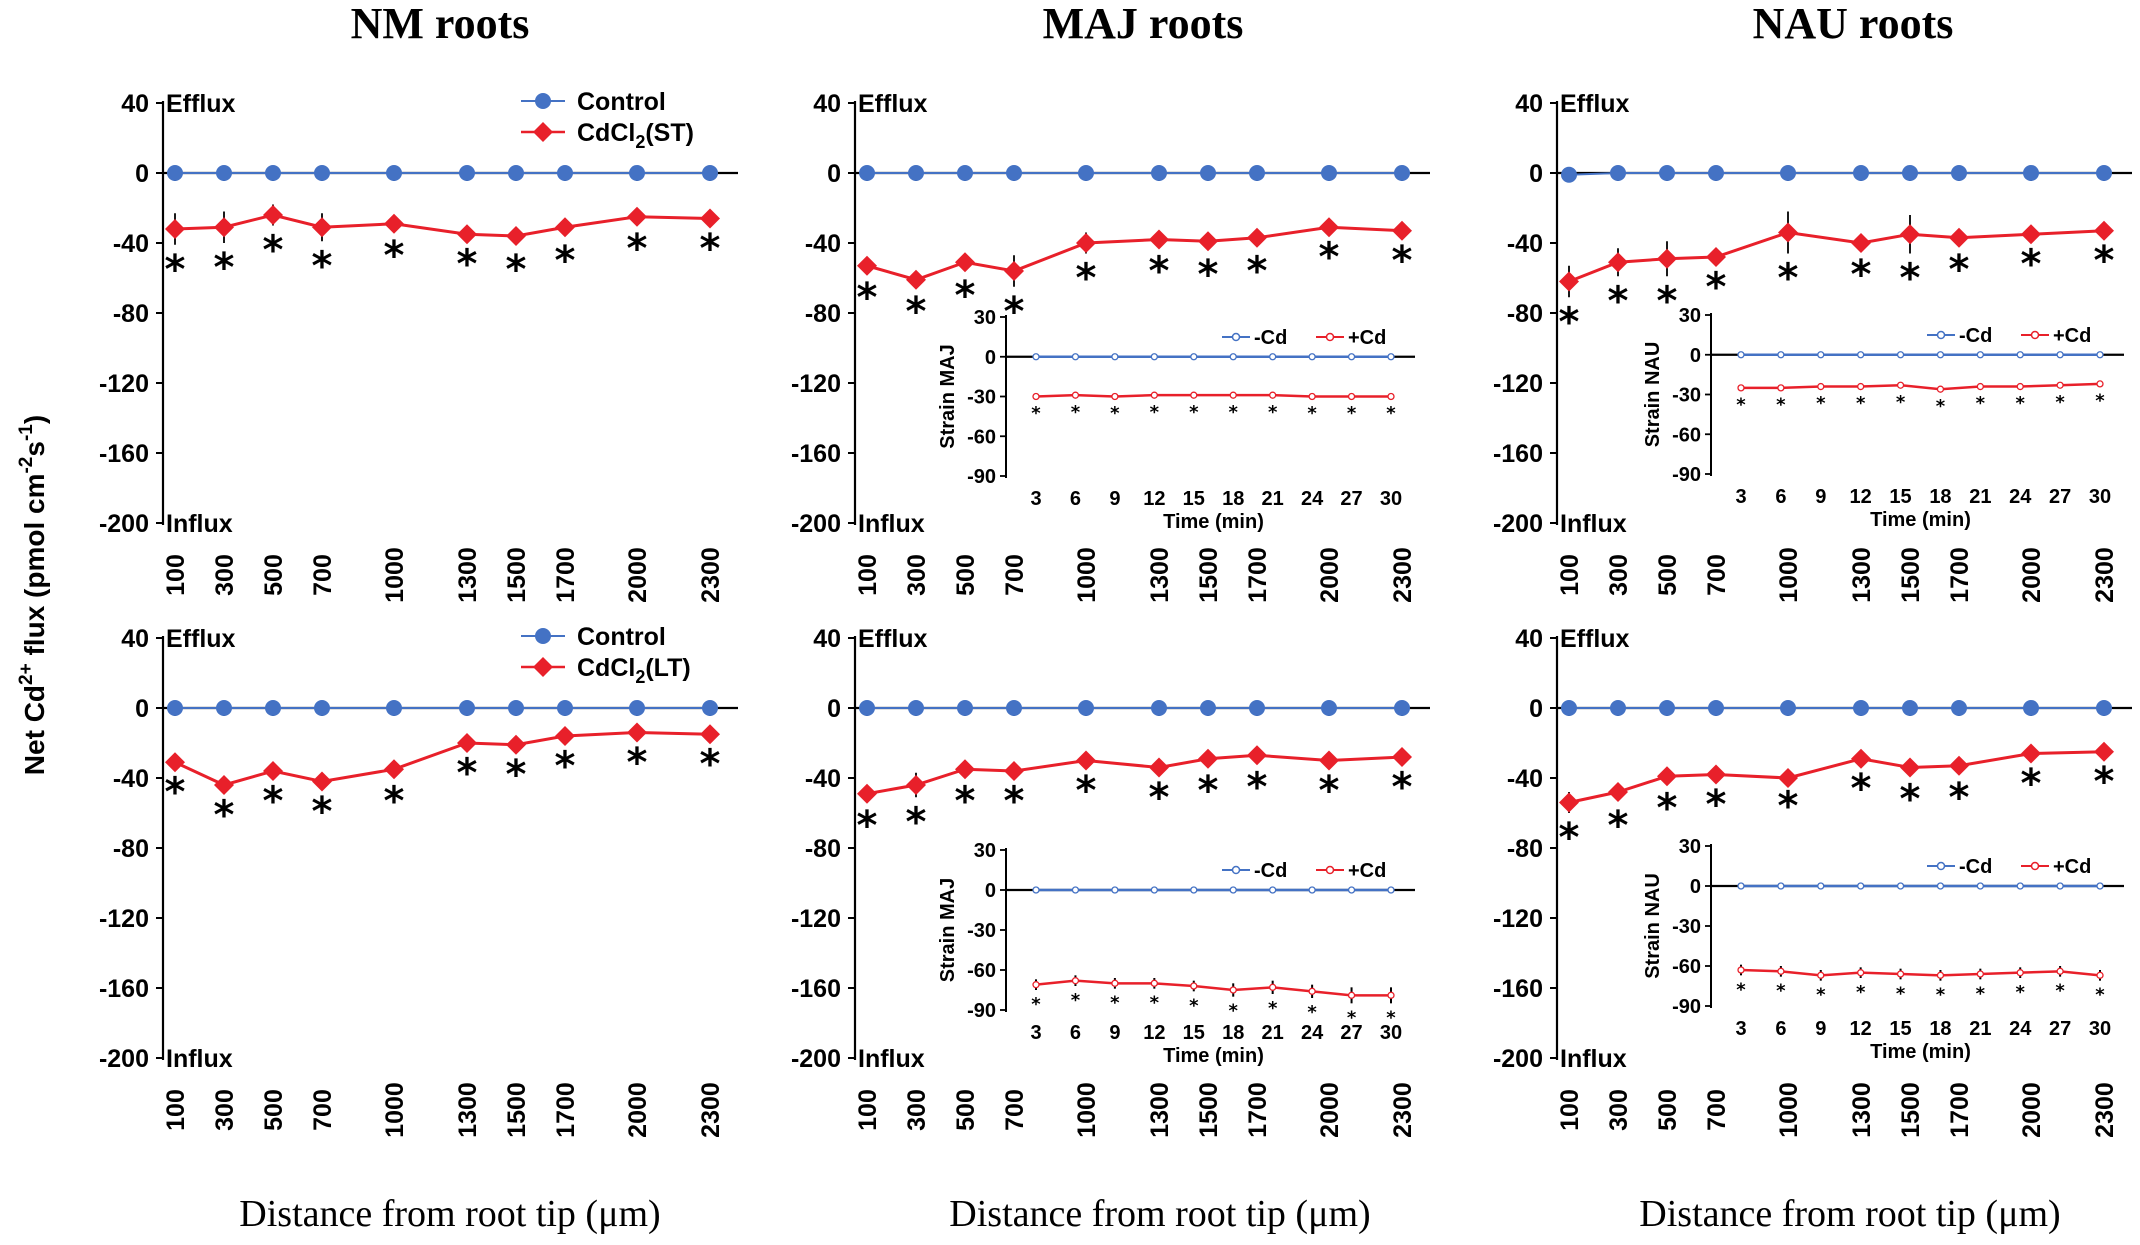 This screenshot has width=2140, height=1245. Describe the element at coordinates (948, 396) in the screenshot. I see `inset-y-title: Strain MAJ` at that location.